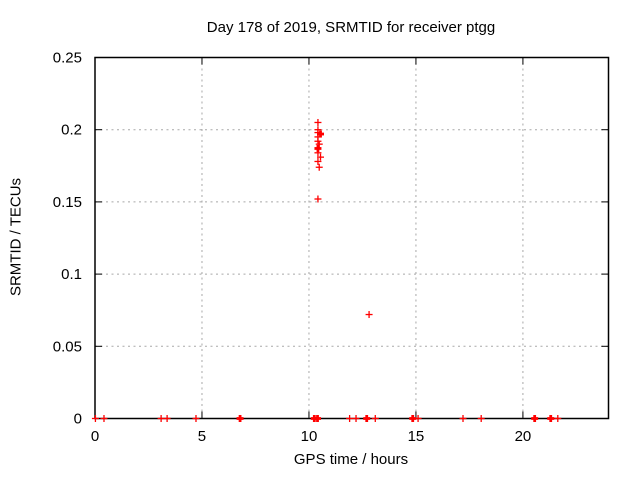  What do you see at coordinates (78, 419) in the screenshot?
I see `y-tick-label: 0` at bounding box center [78, 419].